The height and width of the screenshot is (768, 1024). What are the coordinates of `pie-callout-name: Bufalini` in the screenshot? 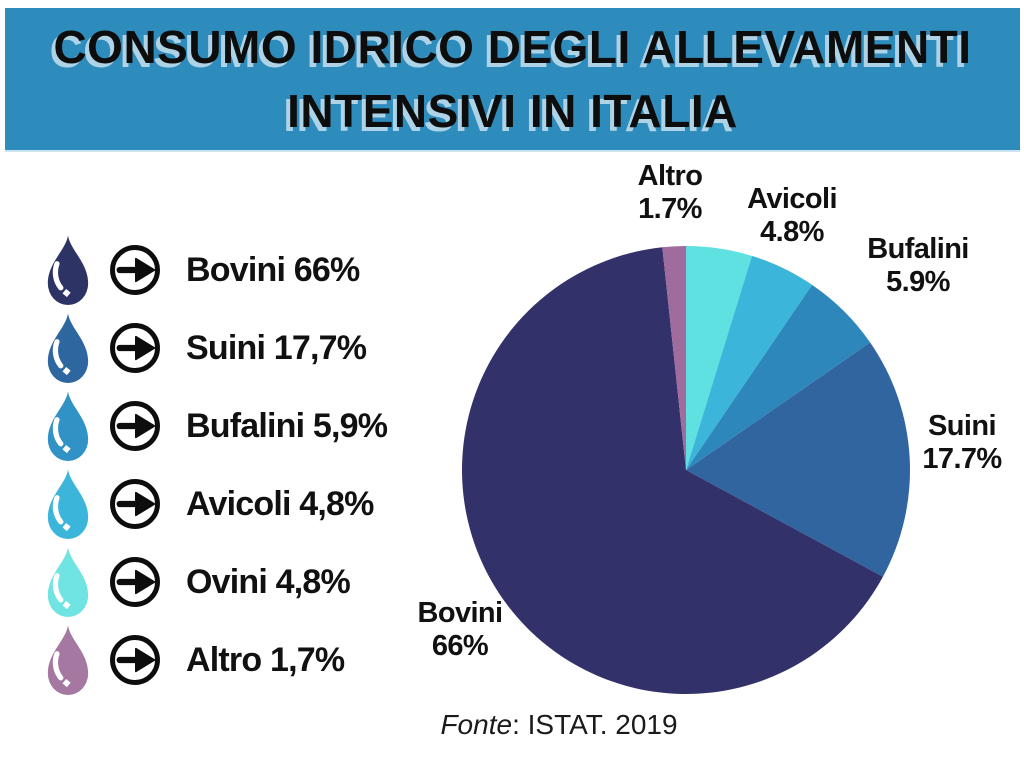 It's located at (918, 249).